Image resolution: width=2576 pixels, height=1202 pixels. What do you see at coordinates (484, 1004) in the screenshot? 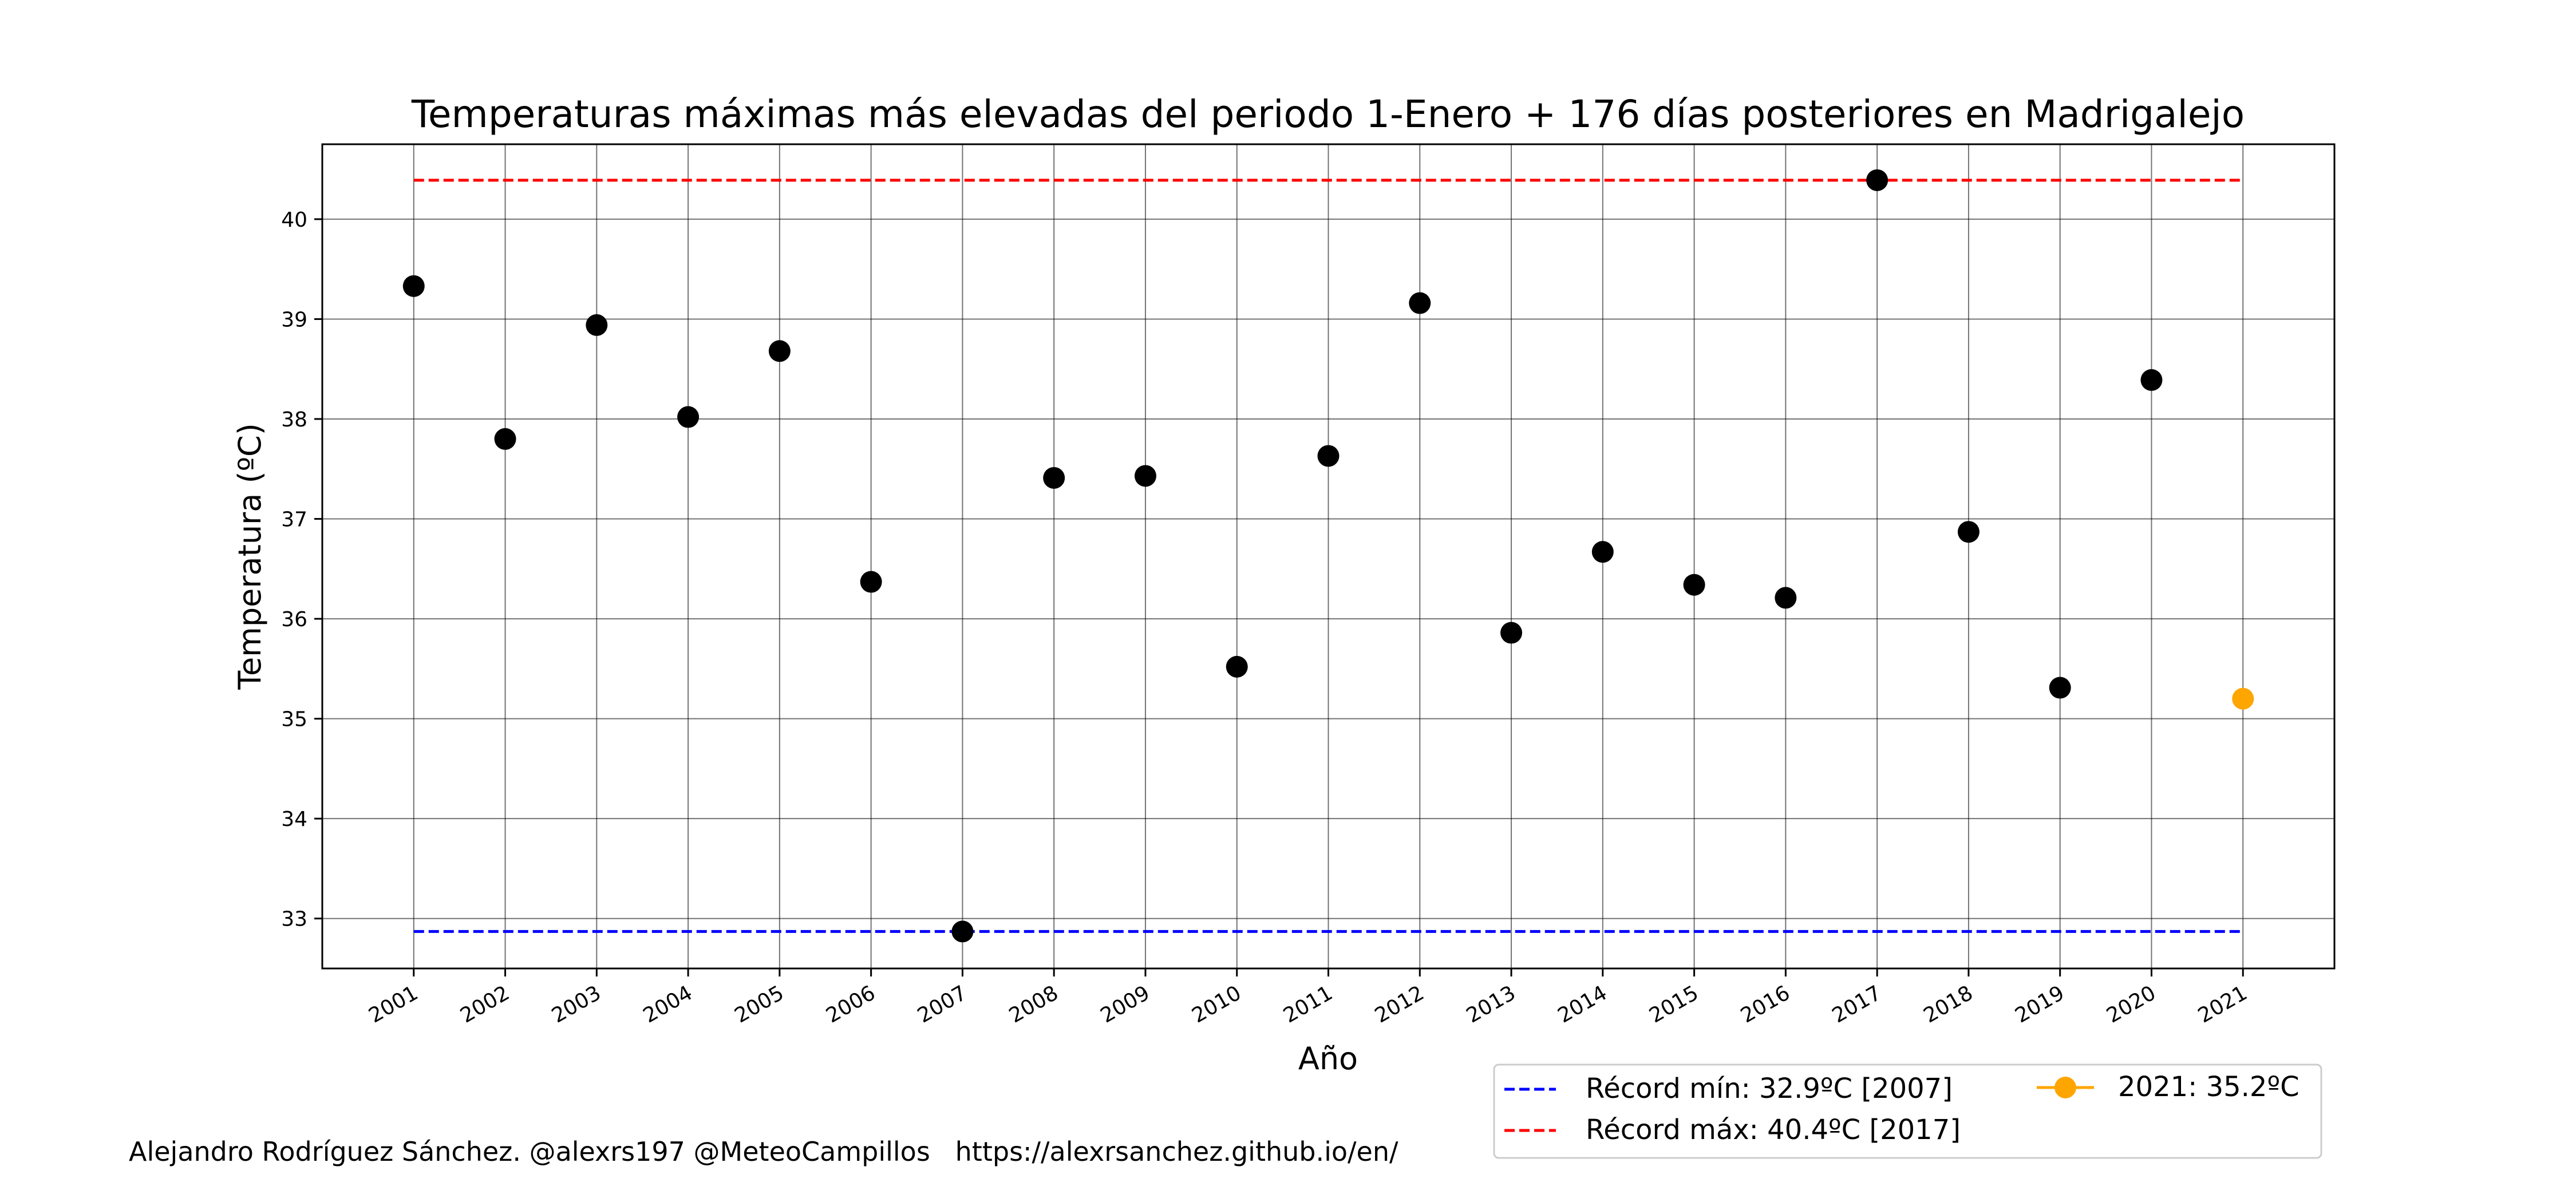
I see `x-tick-label: 2002` at bounding box center [484, 1004].